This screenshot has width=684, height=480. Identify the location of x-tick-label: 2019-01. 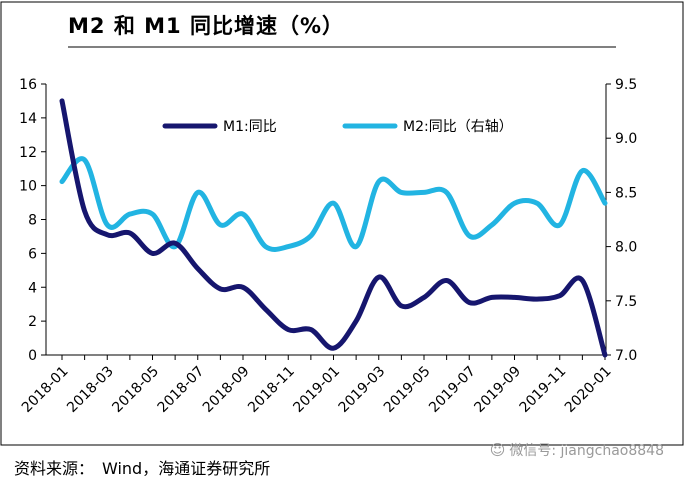
(316, 389).